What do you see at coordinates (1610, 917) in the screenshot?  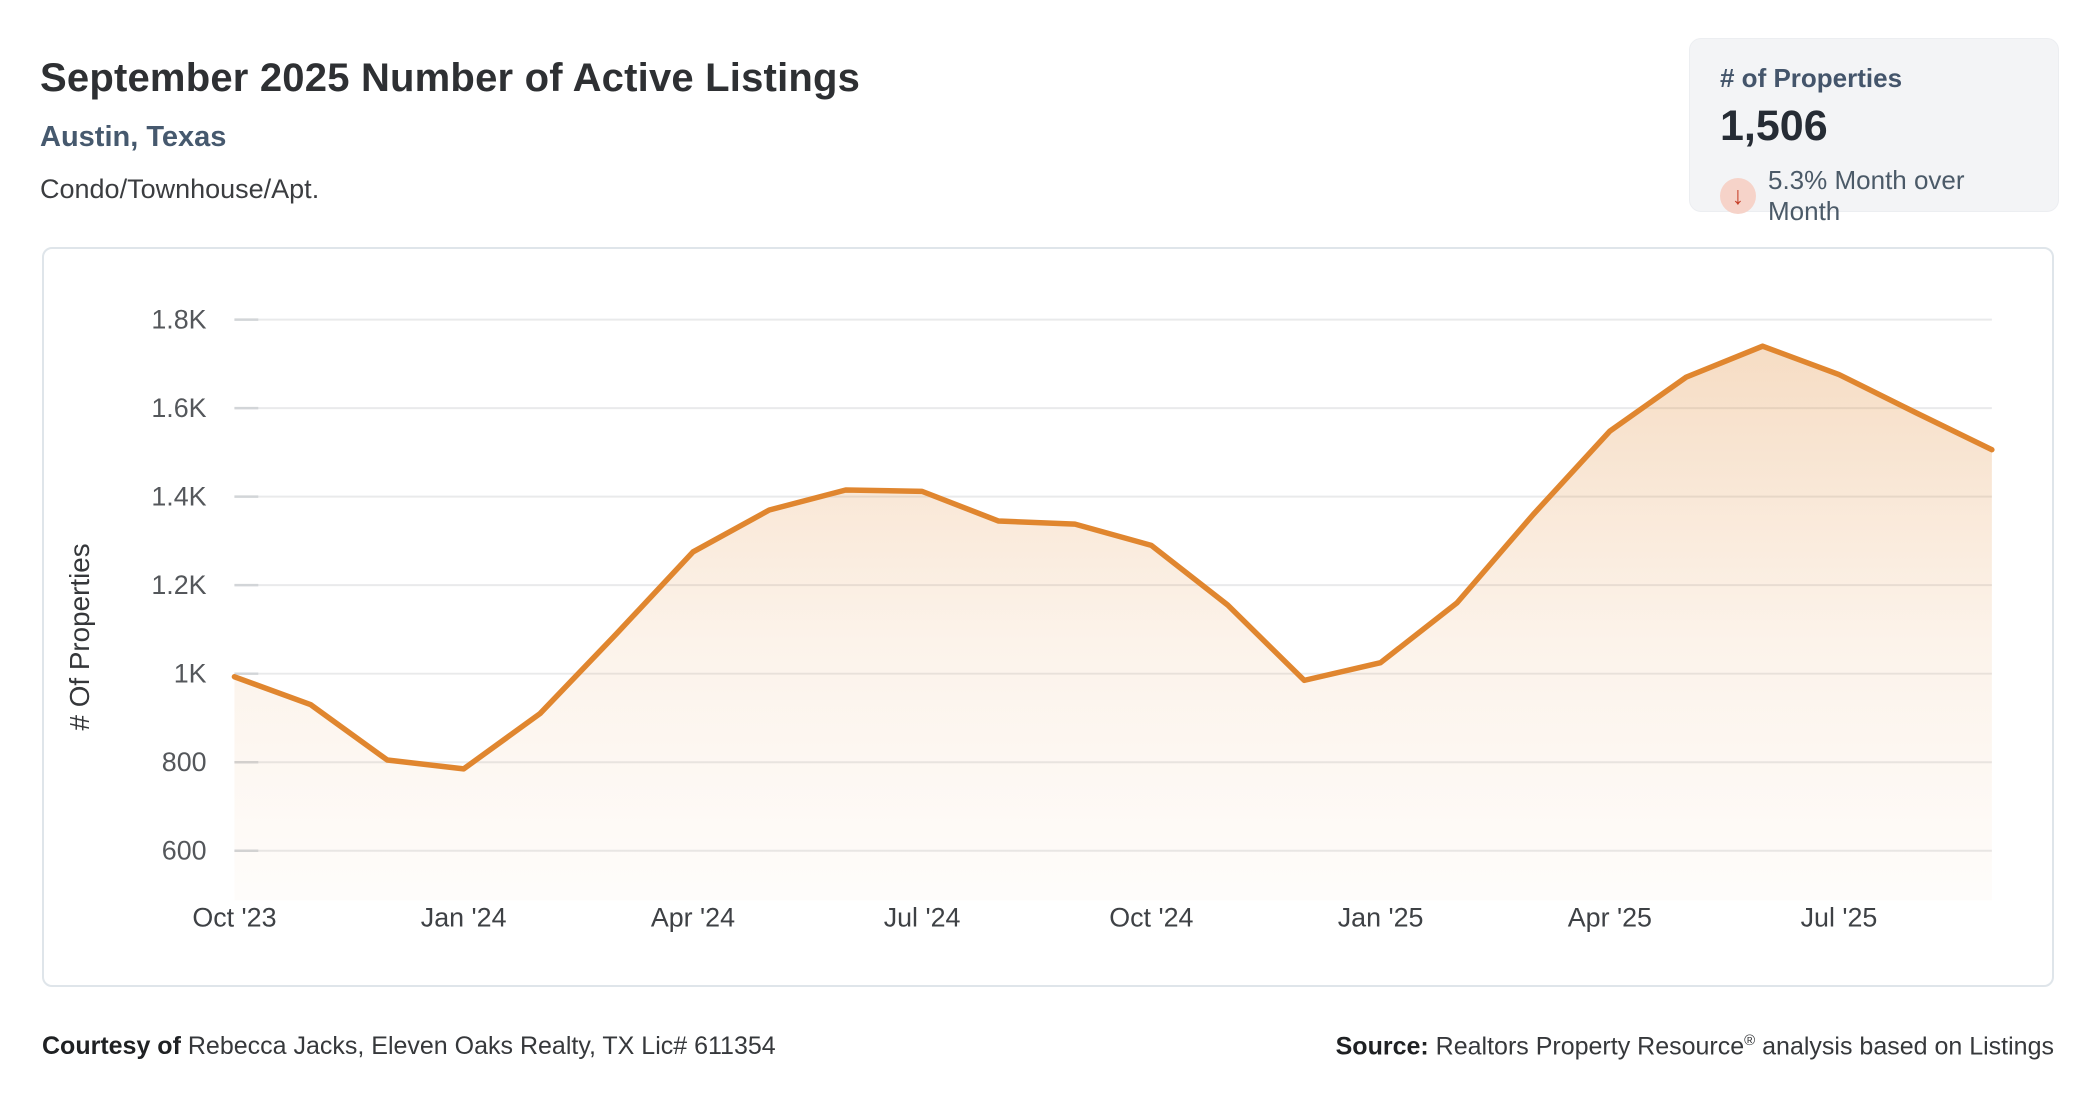 I see `x-tick-label: Apr '25` at bounding box center [1610, 917].